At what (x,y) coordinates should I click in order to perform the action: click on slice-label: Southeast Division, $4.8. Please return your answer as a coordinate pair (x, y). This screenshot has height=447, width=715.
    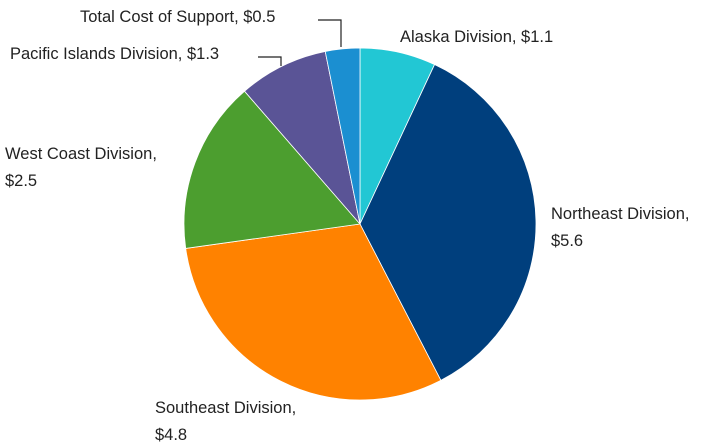
    Looking at the image, I should click on (225, 421).